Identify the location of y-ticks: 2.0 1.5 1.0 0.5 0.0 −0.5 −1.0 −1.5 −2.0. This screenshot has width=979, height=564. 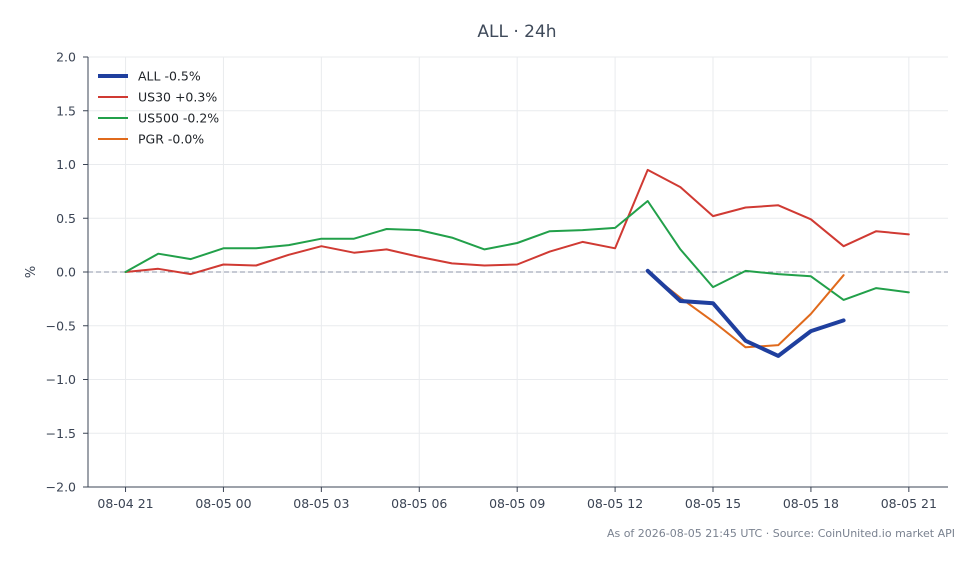
(67, 272).